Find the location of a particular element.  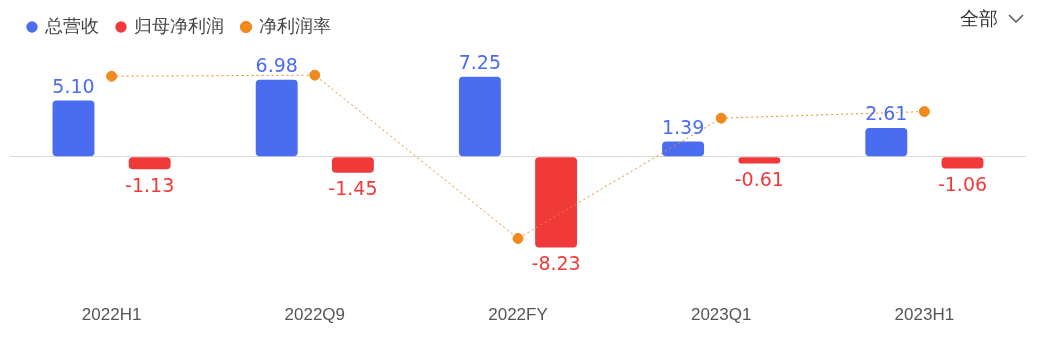

text: 全部 is located at coordinates (979, 18).